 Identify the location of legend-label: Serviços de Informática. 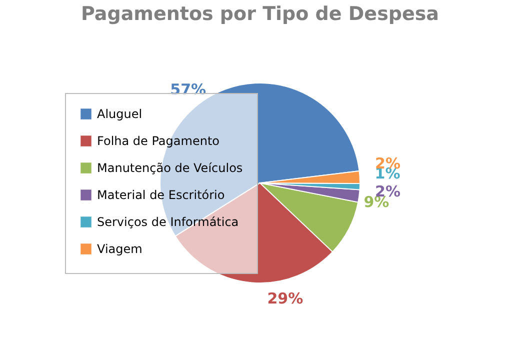
(168, 222).